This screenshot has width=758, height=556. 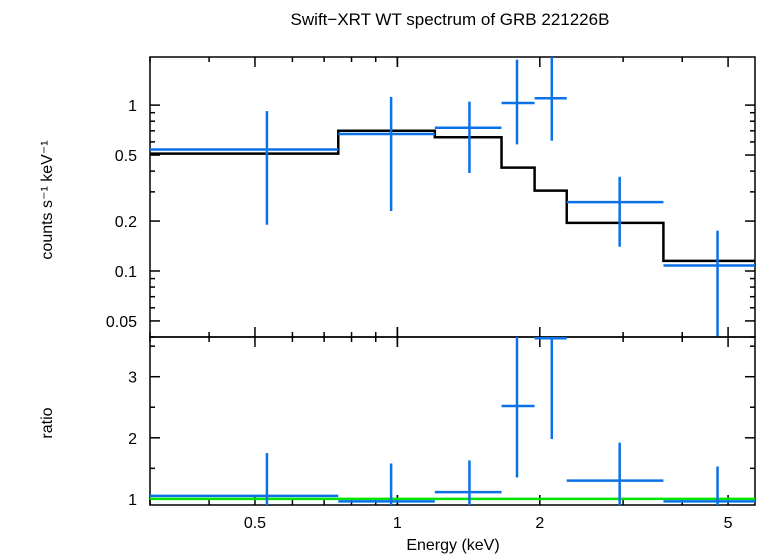 What do you see at coordinates (126, 222) in the screenshot?
I see `y-tick-label: 0.2` at bounding box center [126, 222].